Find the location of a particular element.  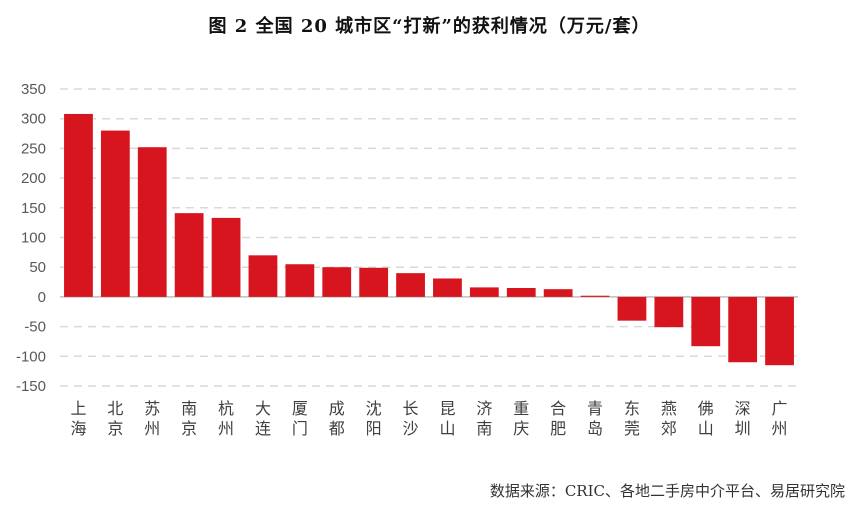

category-label-char: 深 is located at coordinates (743, 408).